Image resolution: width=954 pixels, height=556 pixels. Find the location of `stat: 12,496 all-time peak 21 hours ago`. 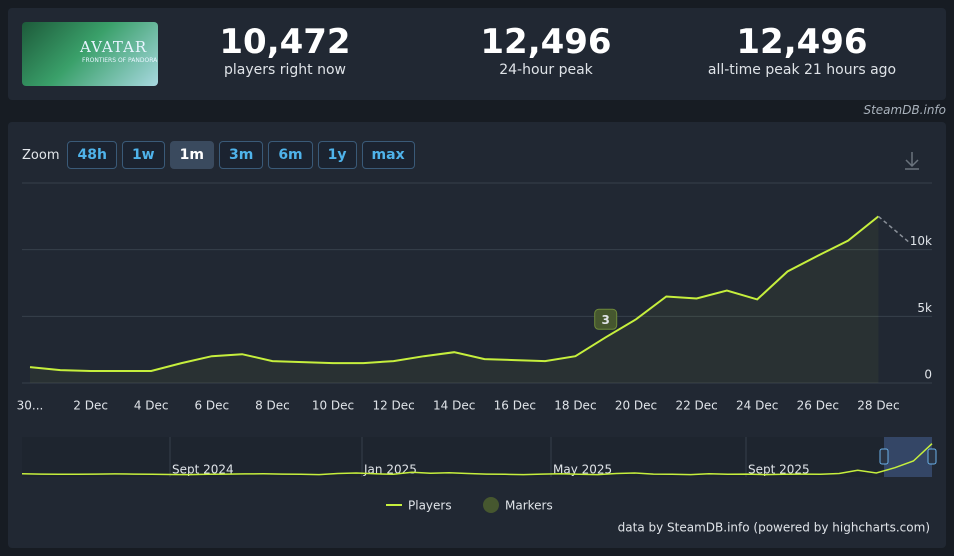

stat: 12,496 all-time peak 21 hours ago is located at coordinates (802, 50).